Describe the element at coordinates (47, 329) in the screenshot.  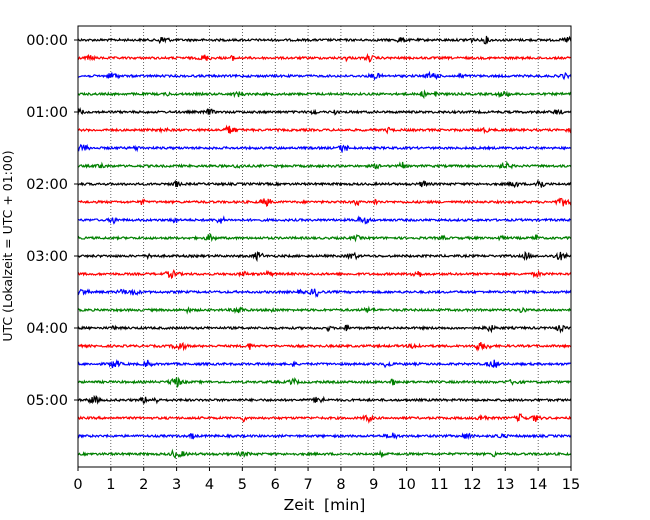
I see `y-tick-label: 04:00` at that location.